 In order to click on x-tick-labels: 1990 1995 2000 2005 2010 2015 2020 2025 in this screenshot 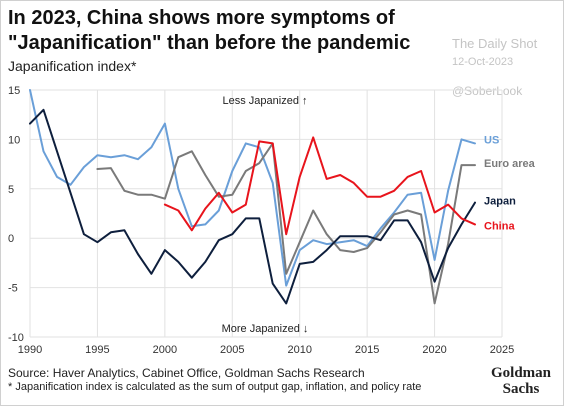, I will do `click(266, 350)`.